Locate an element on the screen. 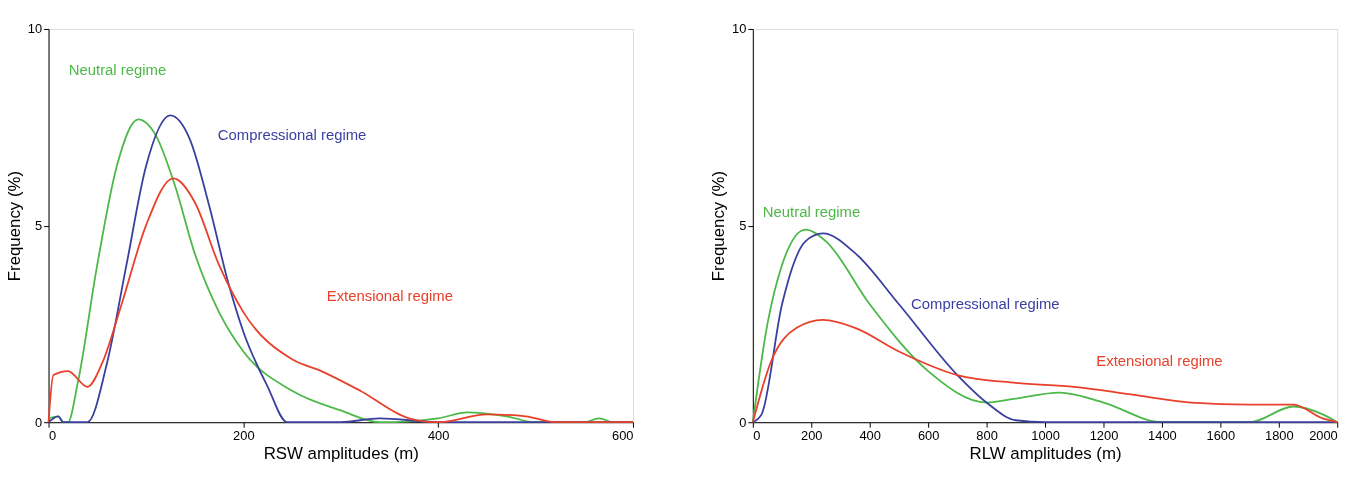 The height and width of the screenshot is (488, 1364). x-tick-label: 1600 is located at coordinates (1221, 435).